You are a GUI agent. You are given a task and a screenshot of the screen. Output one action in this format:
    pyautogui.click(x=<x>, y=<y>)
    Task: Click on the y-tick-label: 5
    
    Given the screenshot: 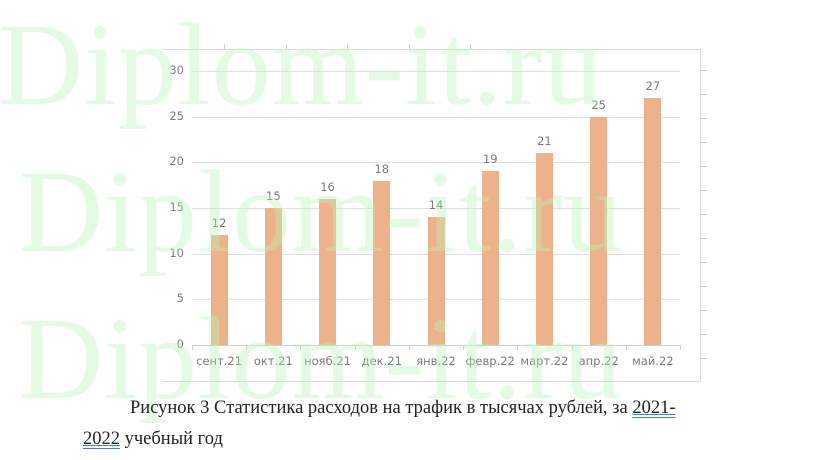 What is the action you would take?
    pyautogui.click(x=180, y=298)
    